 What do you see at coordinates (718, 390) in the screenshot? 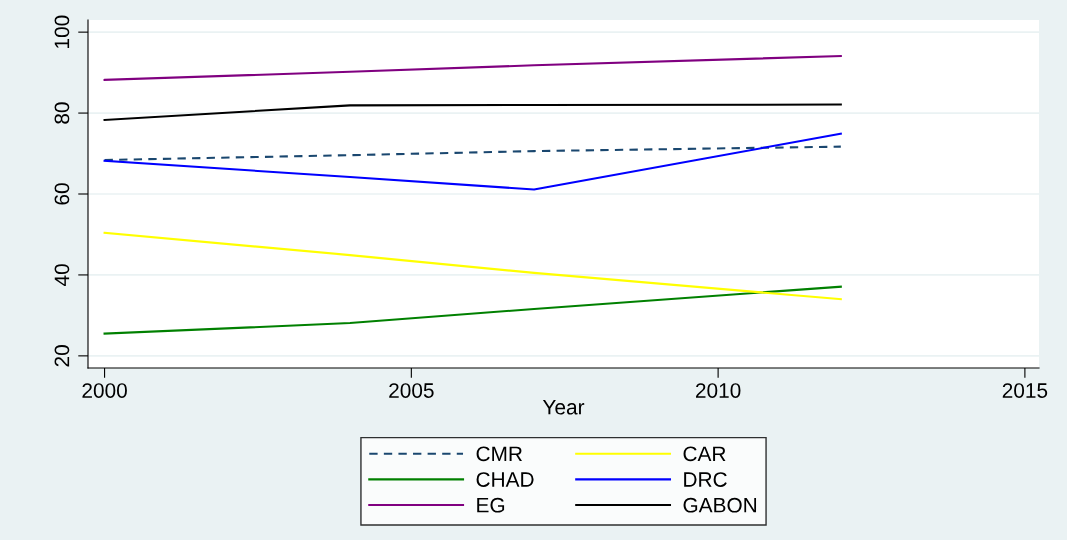
I see `x-tick-label: 2010` at bounding box center [718, 390].